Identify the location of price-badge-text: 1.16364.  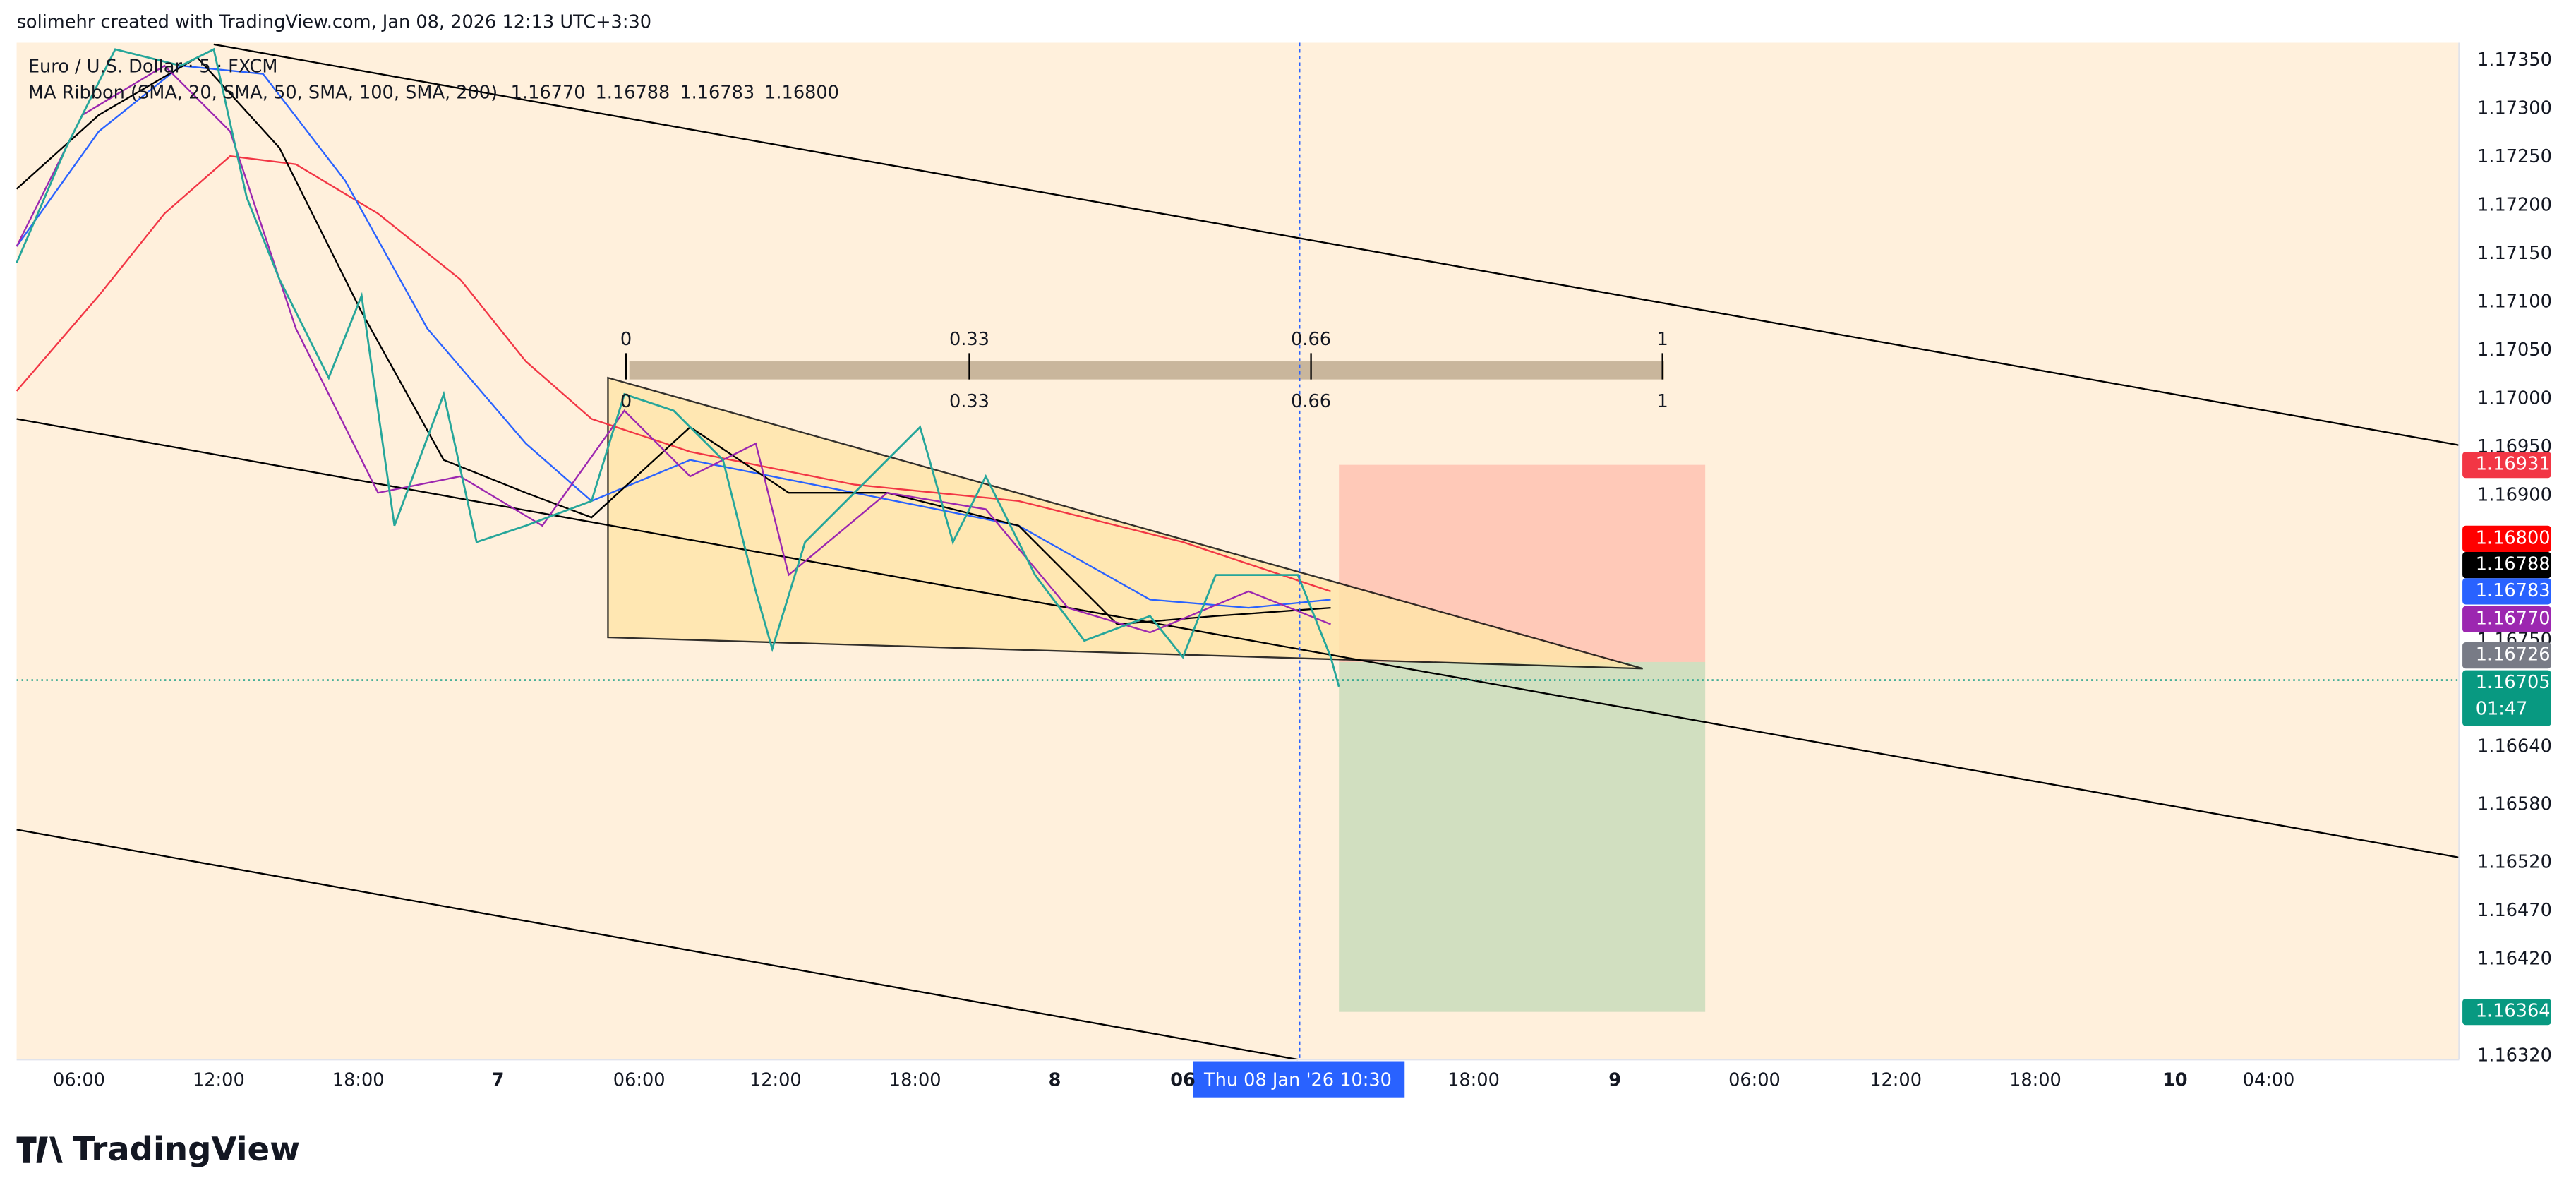
(2513, 1011).